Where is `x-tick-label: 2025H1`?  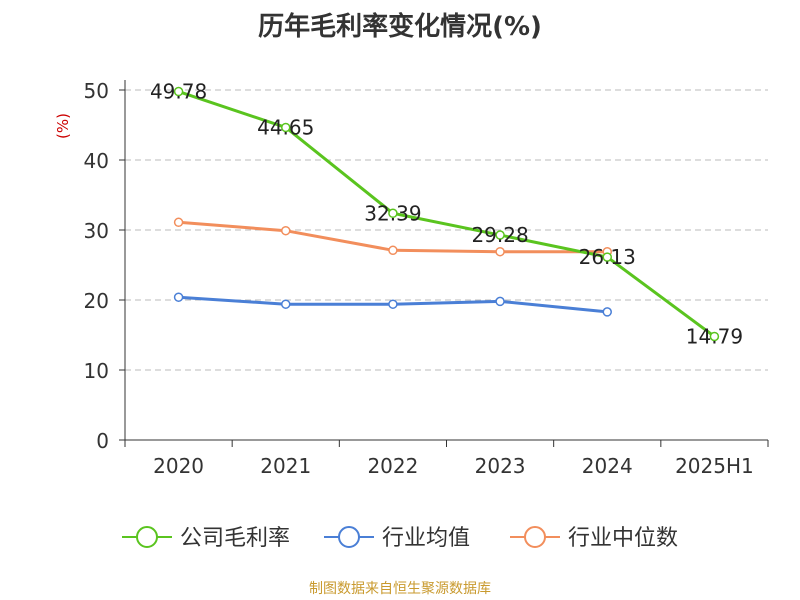
x-tick-label: 2025H1 is located at coordinates (714, 466).